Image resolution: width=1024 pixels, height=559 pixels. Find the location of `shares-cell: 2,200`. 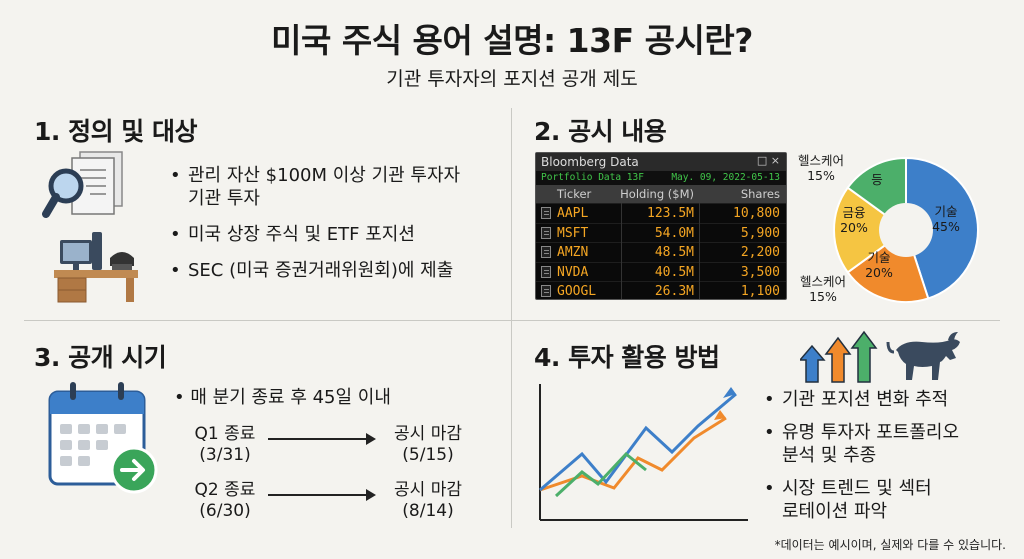

shares-cell: 2,200 is located at coordinates (760, 252).